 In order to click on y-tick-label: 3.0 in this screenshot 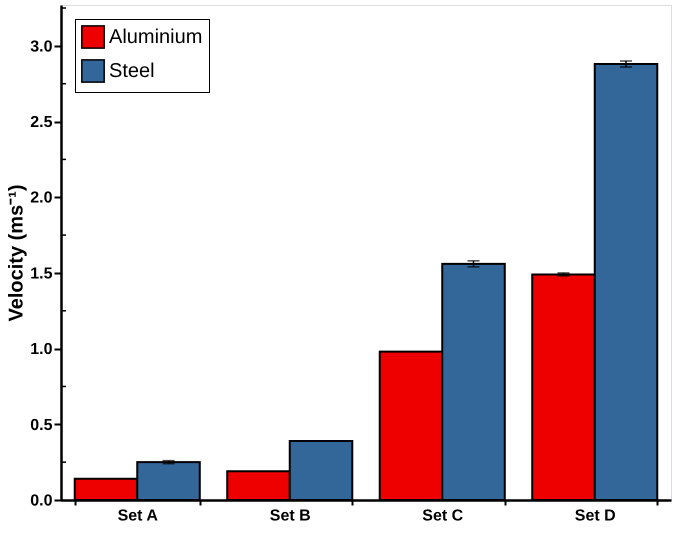, I will do `click(41, 47)`.